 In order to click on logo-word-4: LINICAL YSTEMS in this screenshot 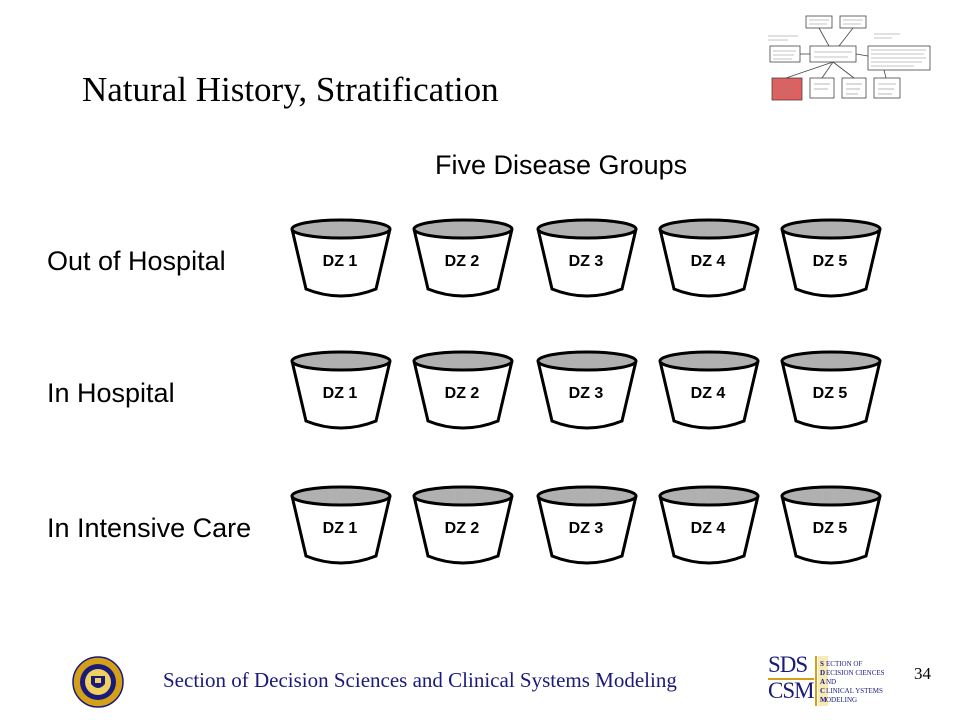, I will do `click(854, 691)`.